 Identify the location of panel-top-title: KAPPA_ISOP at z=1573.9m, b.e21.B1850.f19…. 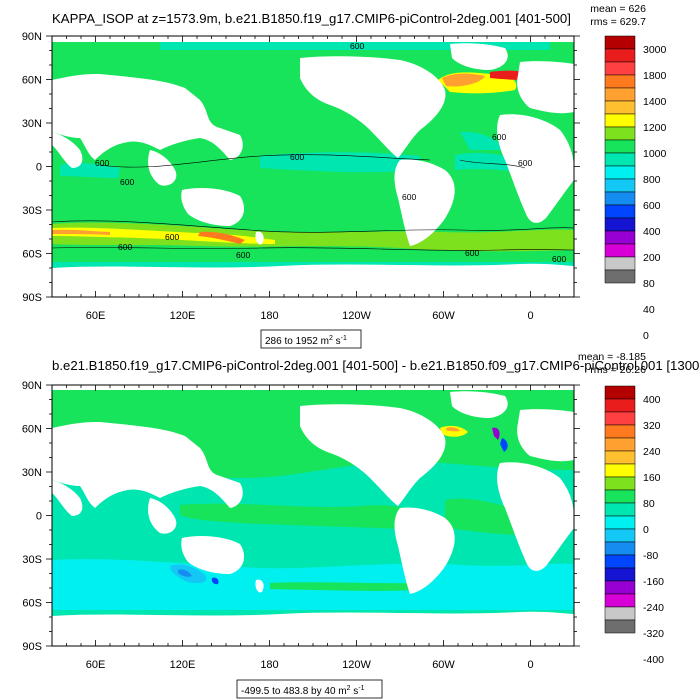
(311, 18).